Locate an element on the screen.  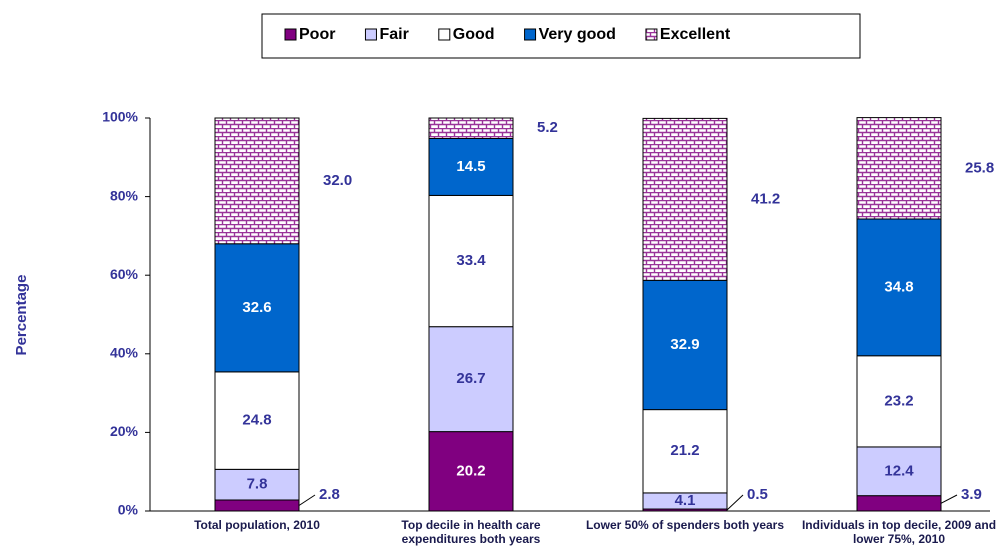
data-label: 4.1 is located at coordinates (685, 500).